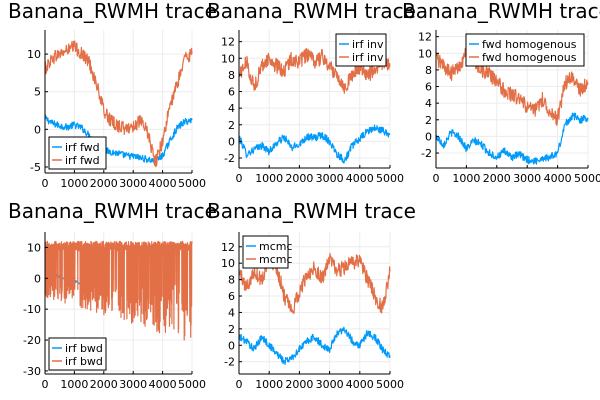  What do you see at coordinates (276, 259) in the screenshot?
I see `legend-label-2: mcmc` at bounding box center [276, 259].